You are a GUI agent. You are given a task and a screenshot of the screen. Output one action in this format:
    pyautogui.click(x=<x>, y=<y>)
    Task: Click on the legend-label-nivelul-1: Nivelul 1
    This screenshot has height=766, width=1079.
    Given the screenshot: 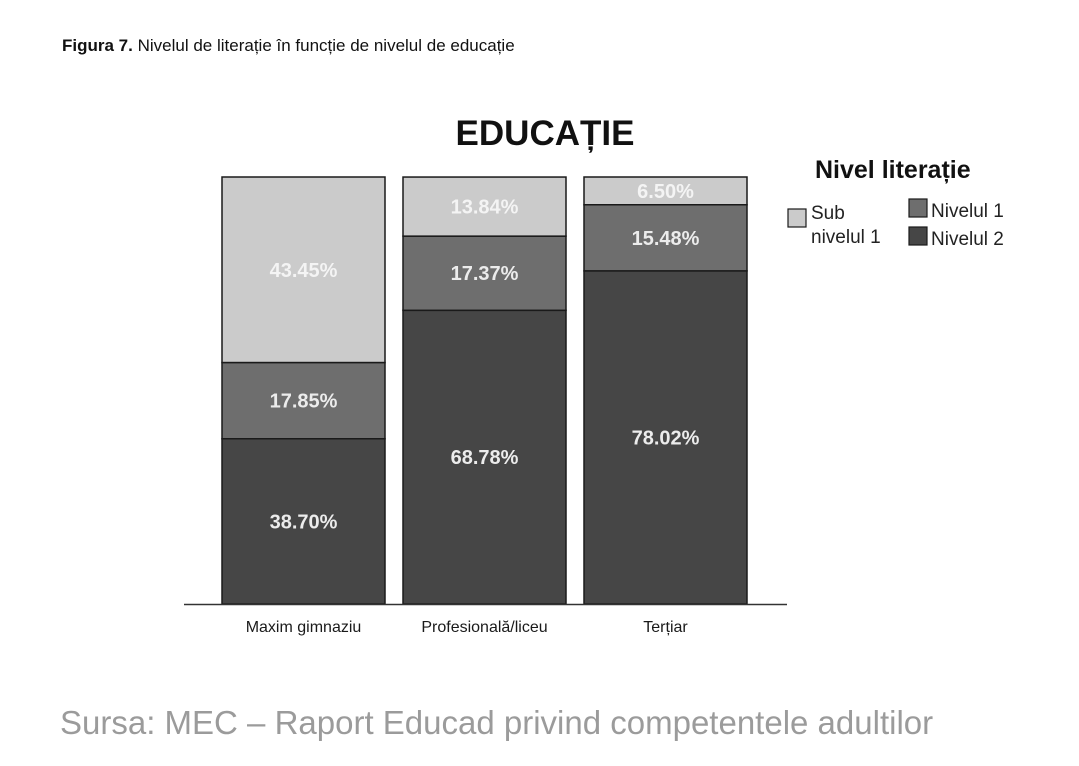 What is the action you would take?
    pyautogui.click(x=967, y=211)
    